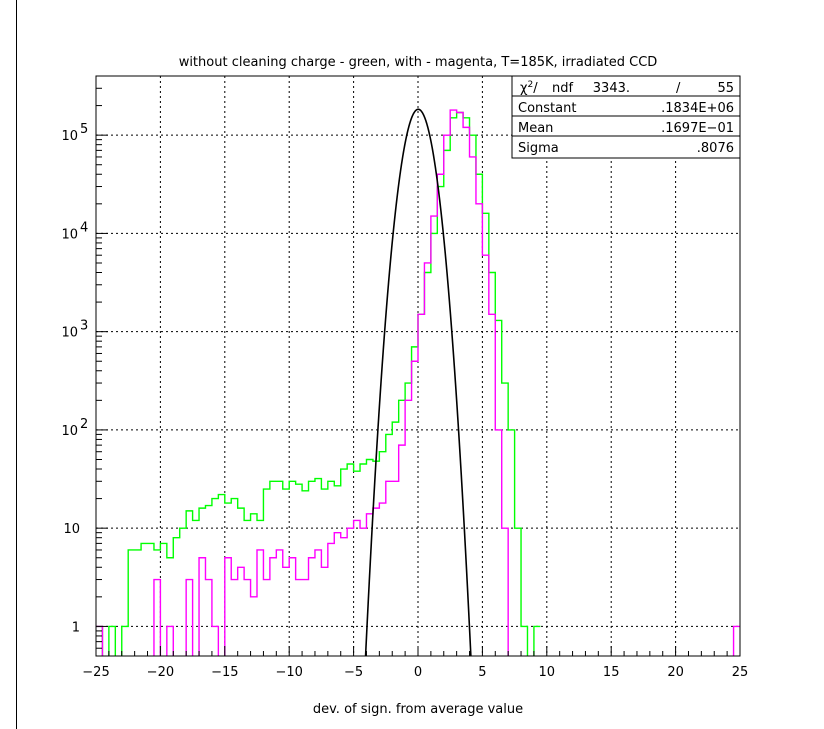  Describe the element at coordinates (562, 88) in the screenshot. I see `stats-chi2-label: ndf` at that location.